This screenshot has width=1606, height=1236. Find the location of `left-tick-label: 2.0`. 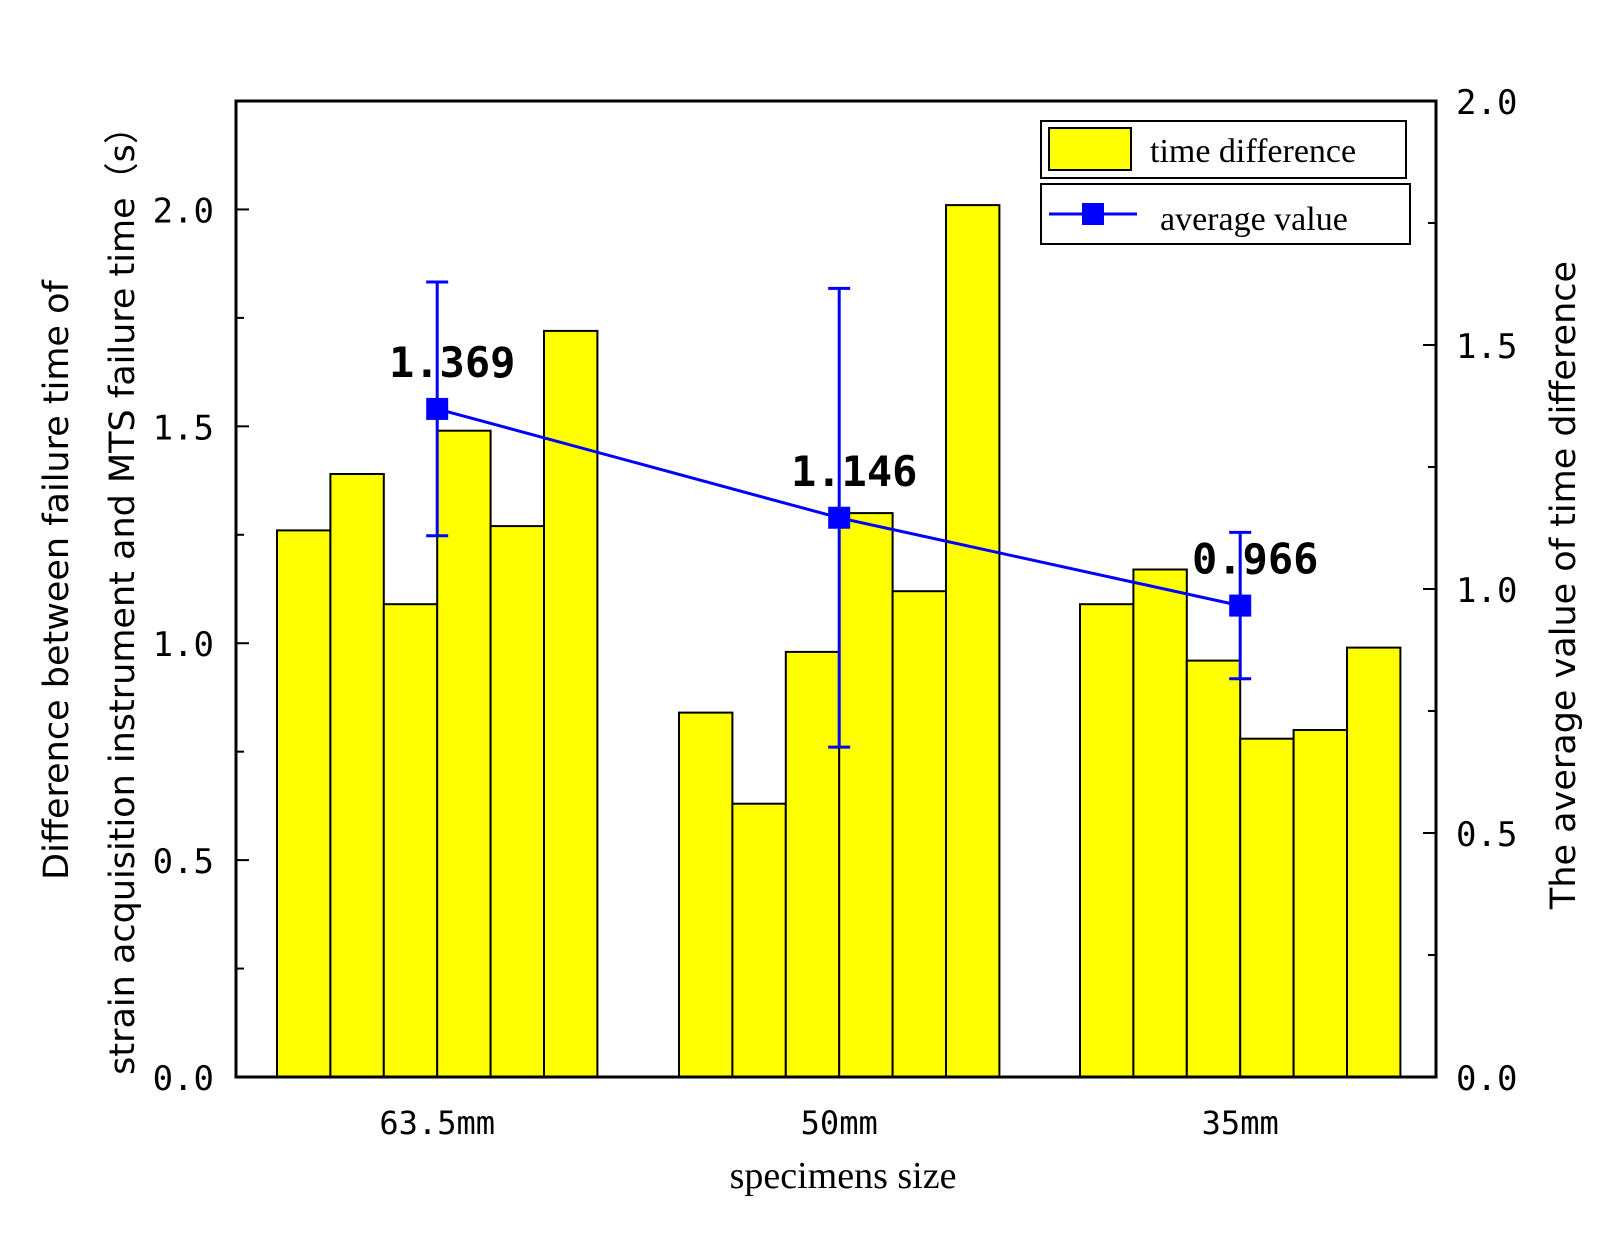

left-tick-label: 2.0 is located at coordinates (183, 211).